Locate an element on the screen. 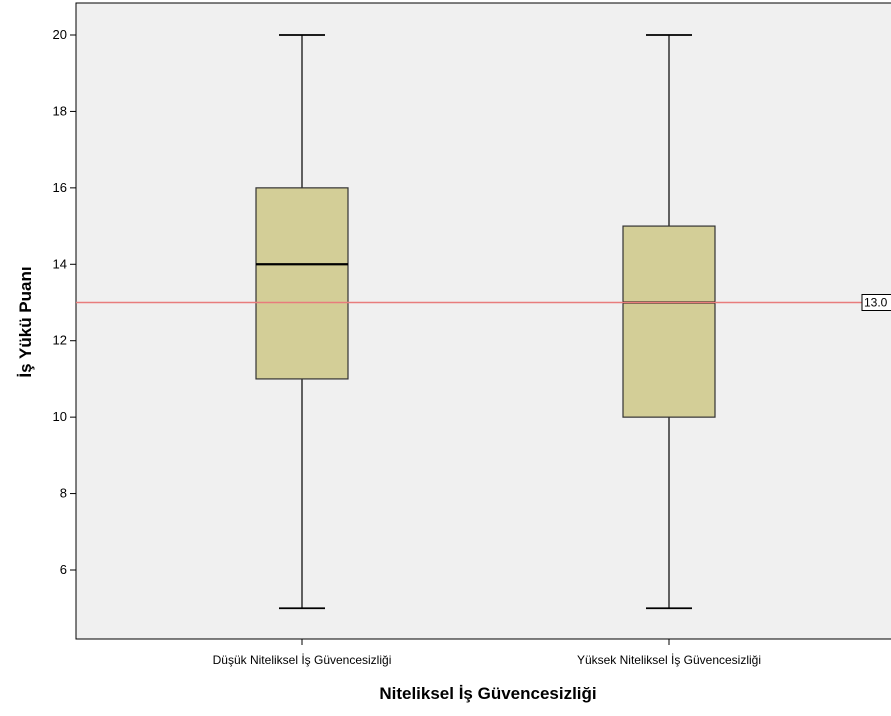 This screenshot has width=891, height=716. reference-label: 13.0 is located at coordinates (876, 303).